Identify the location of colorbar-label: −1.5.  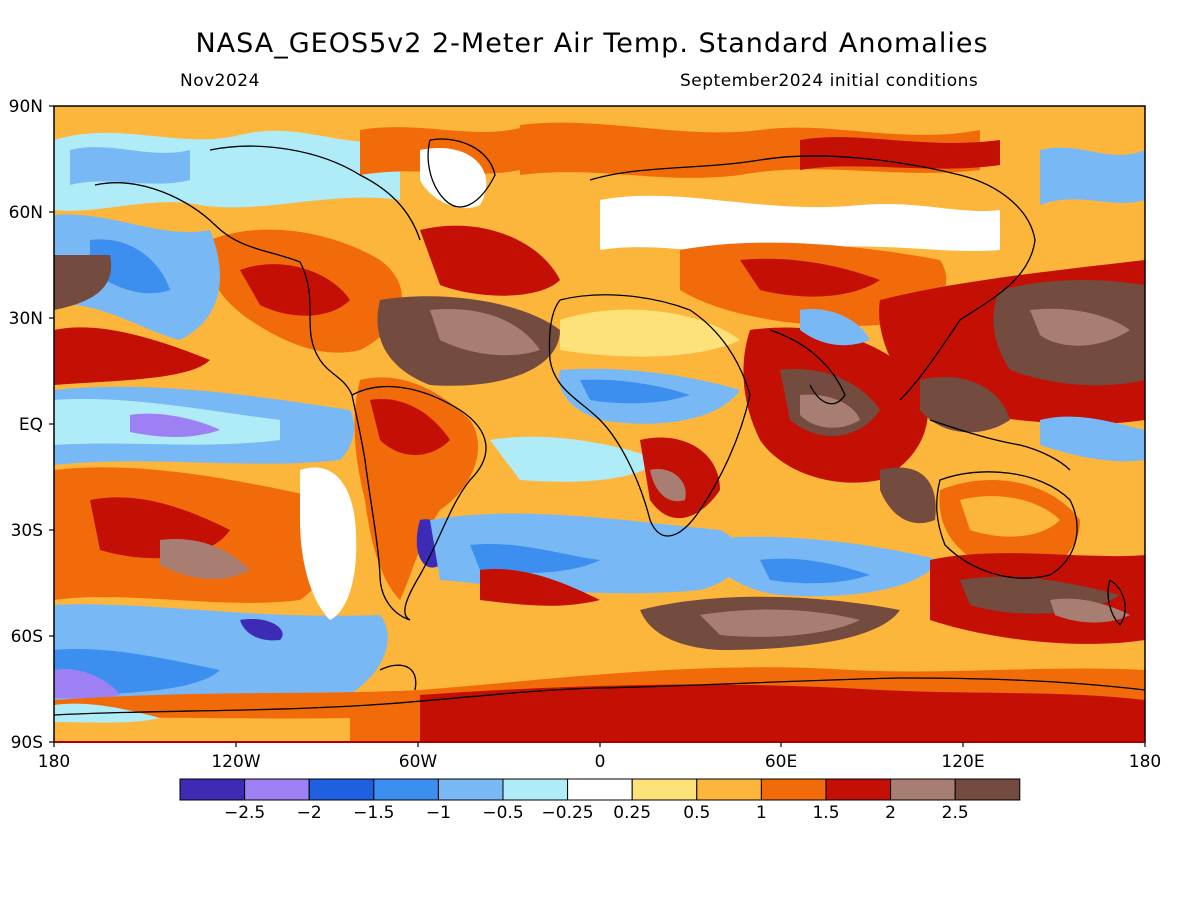
(373, 813).